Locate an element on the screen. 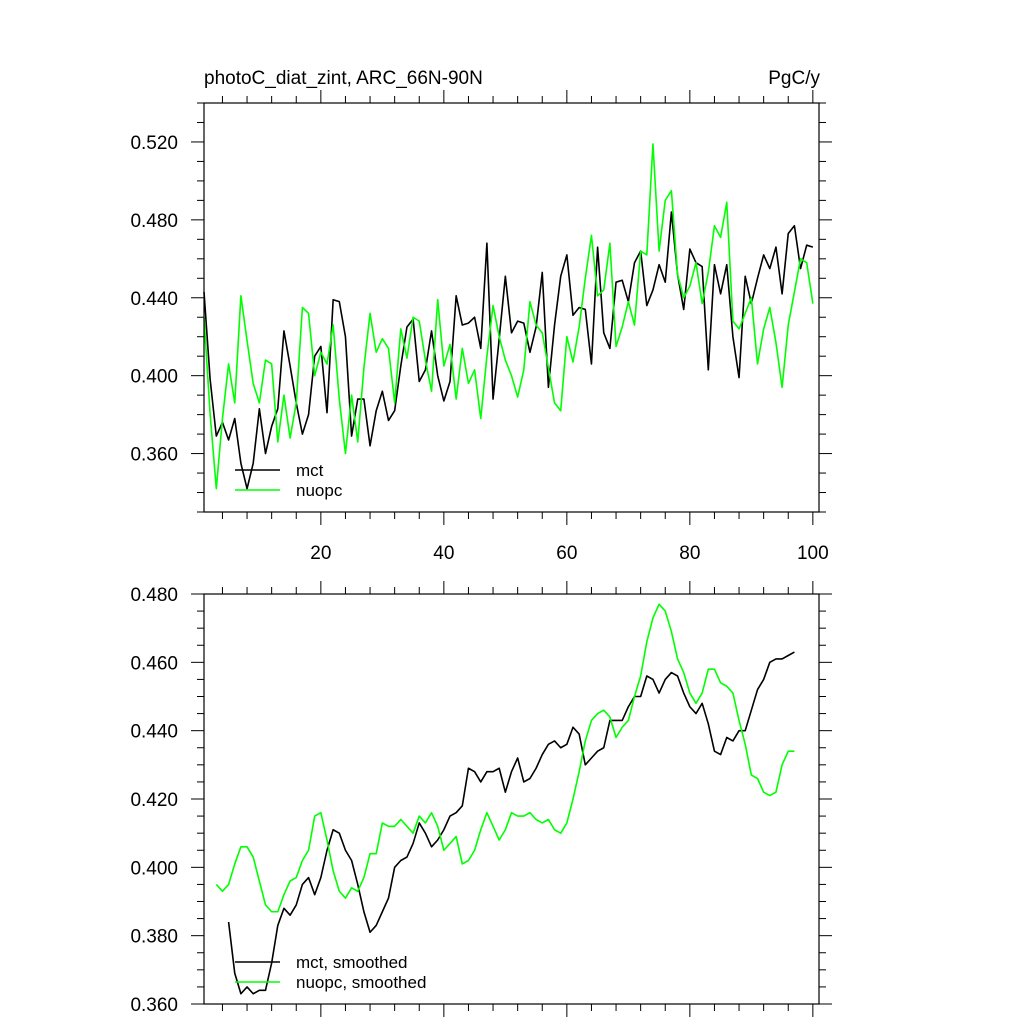 The image size is (1024, 1029). bottom-panel-tick-labels: 0.360 0.380 0.400 0.420 0.440 0.460 0.480 is located at coordinates (154, 800).